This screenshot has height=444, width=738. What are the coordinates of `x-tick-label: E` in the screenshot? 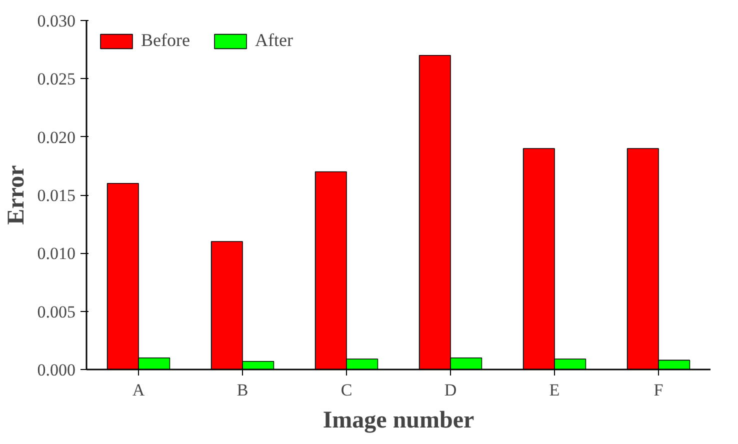 It's located at (554, 390).